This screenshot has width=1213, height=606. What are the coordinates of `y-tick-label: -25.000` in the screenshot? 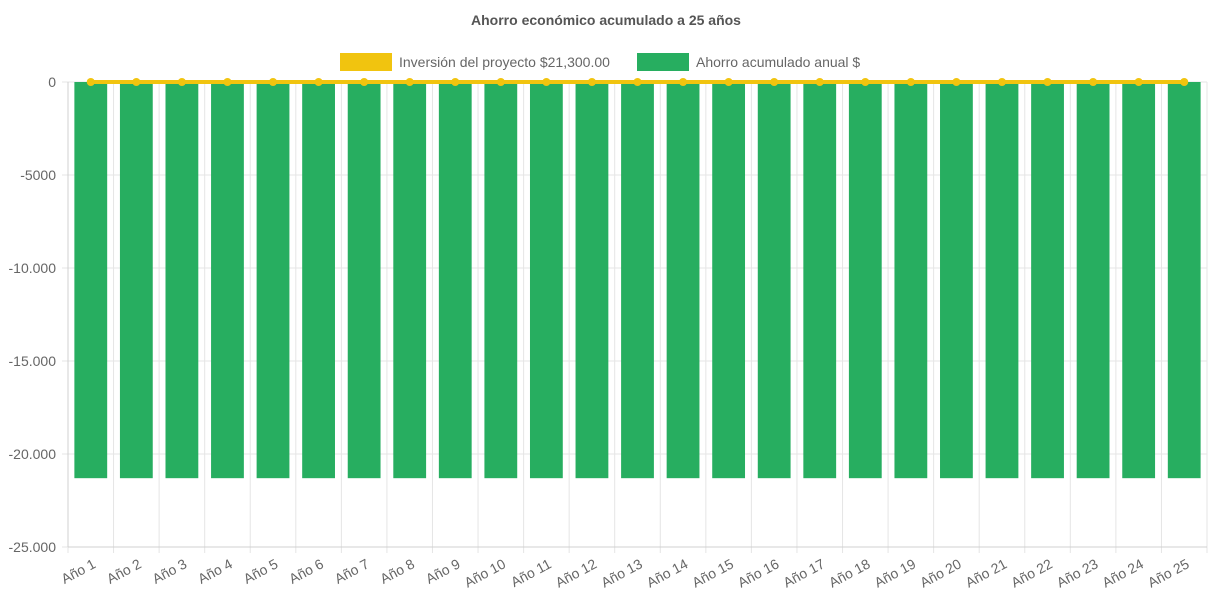 It's located at (33, 547).